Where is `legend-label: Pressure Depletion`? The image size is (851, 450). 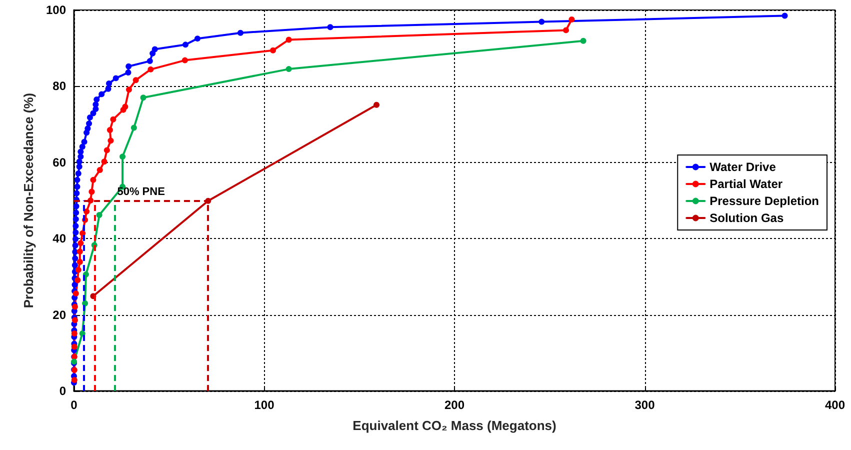
legend-label: Pressure Depletion is located at coordinates (765, 201).